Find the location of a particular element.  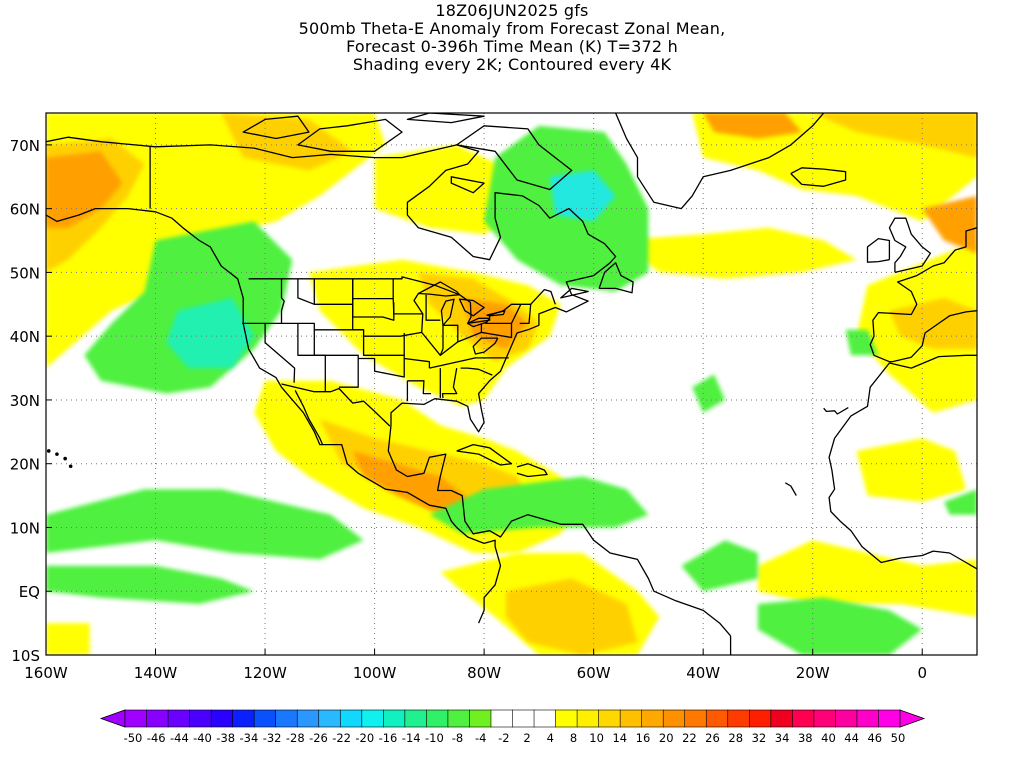

colorbar-label: 34 is located at coordinates (782, 738).